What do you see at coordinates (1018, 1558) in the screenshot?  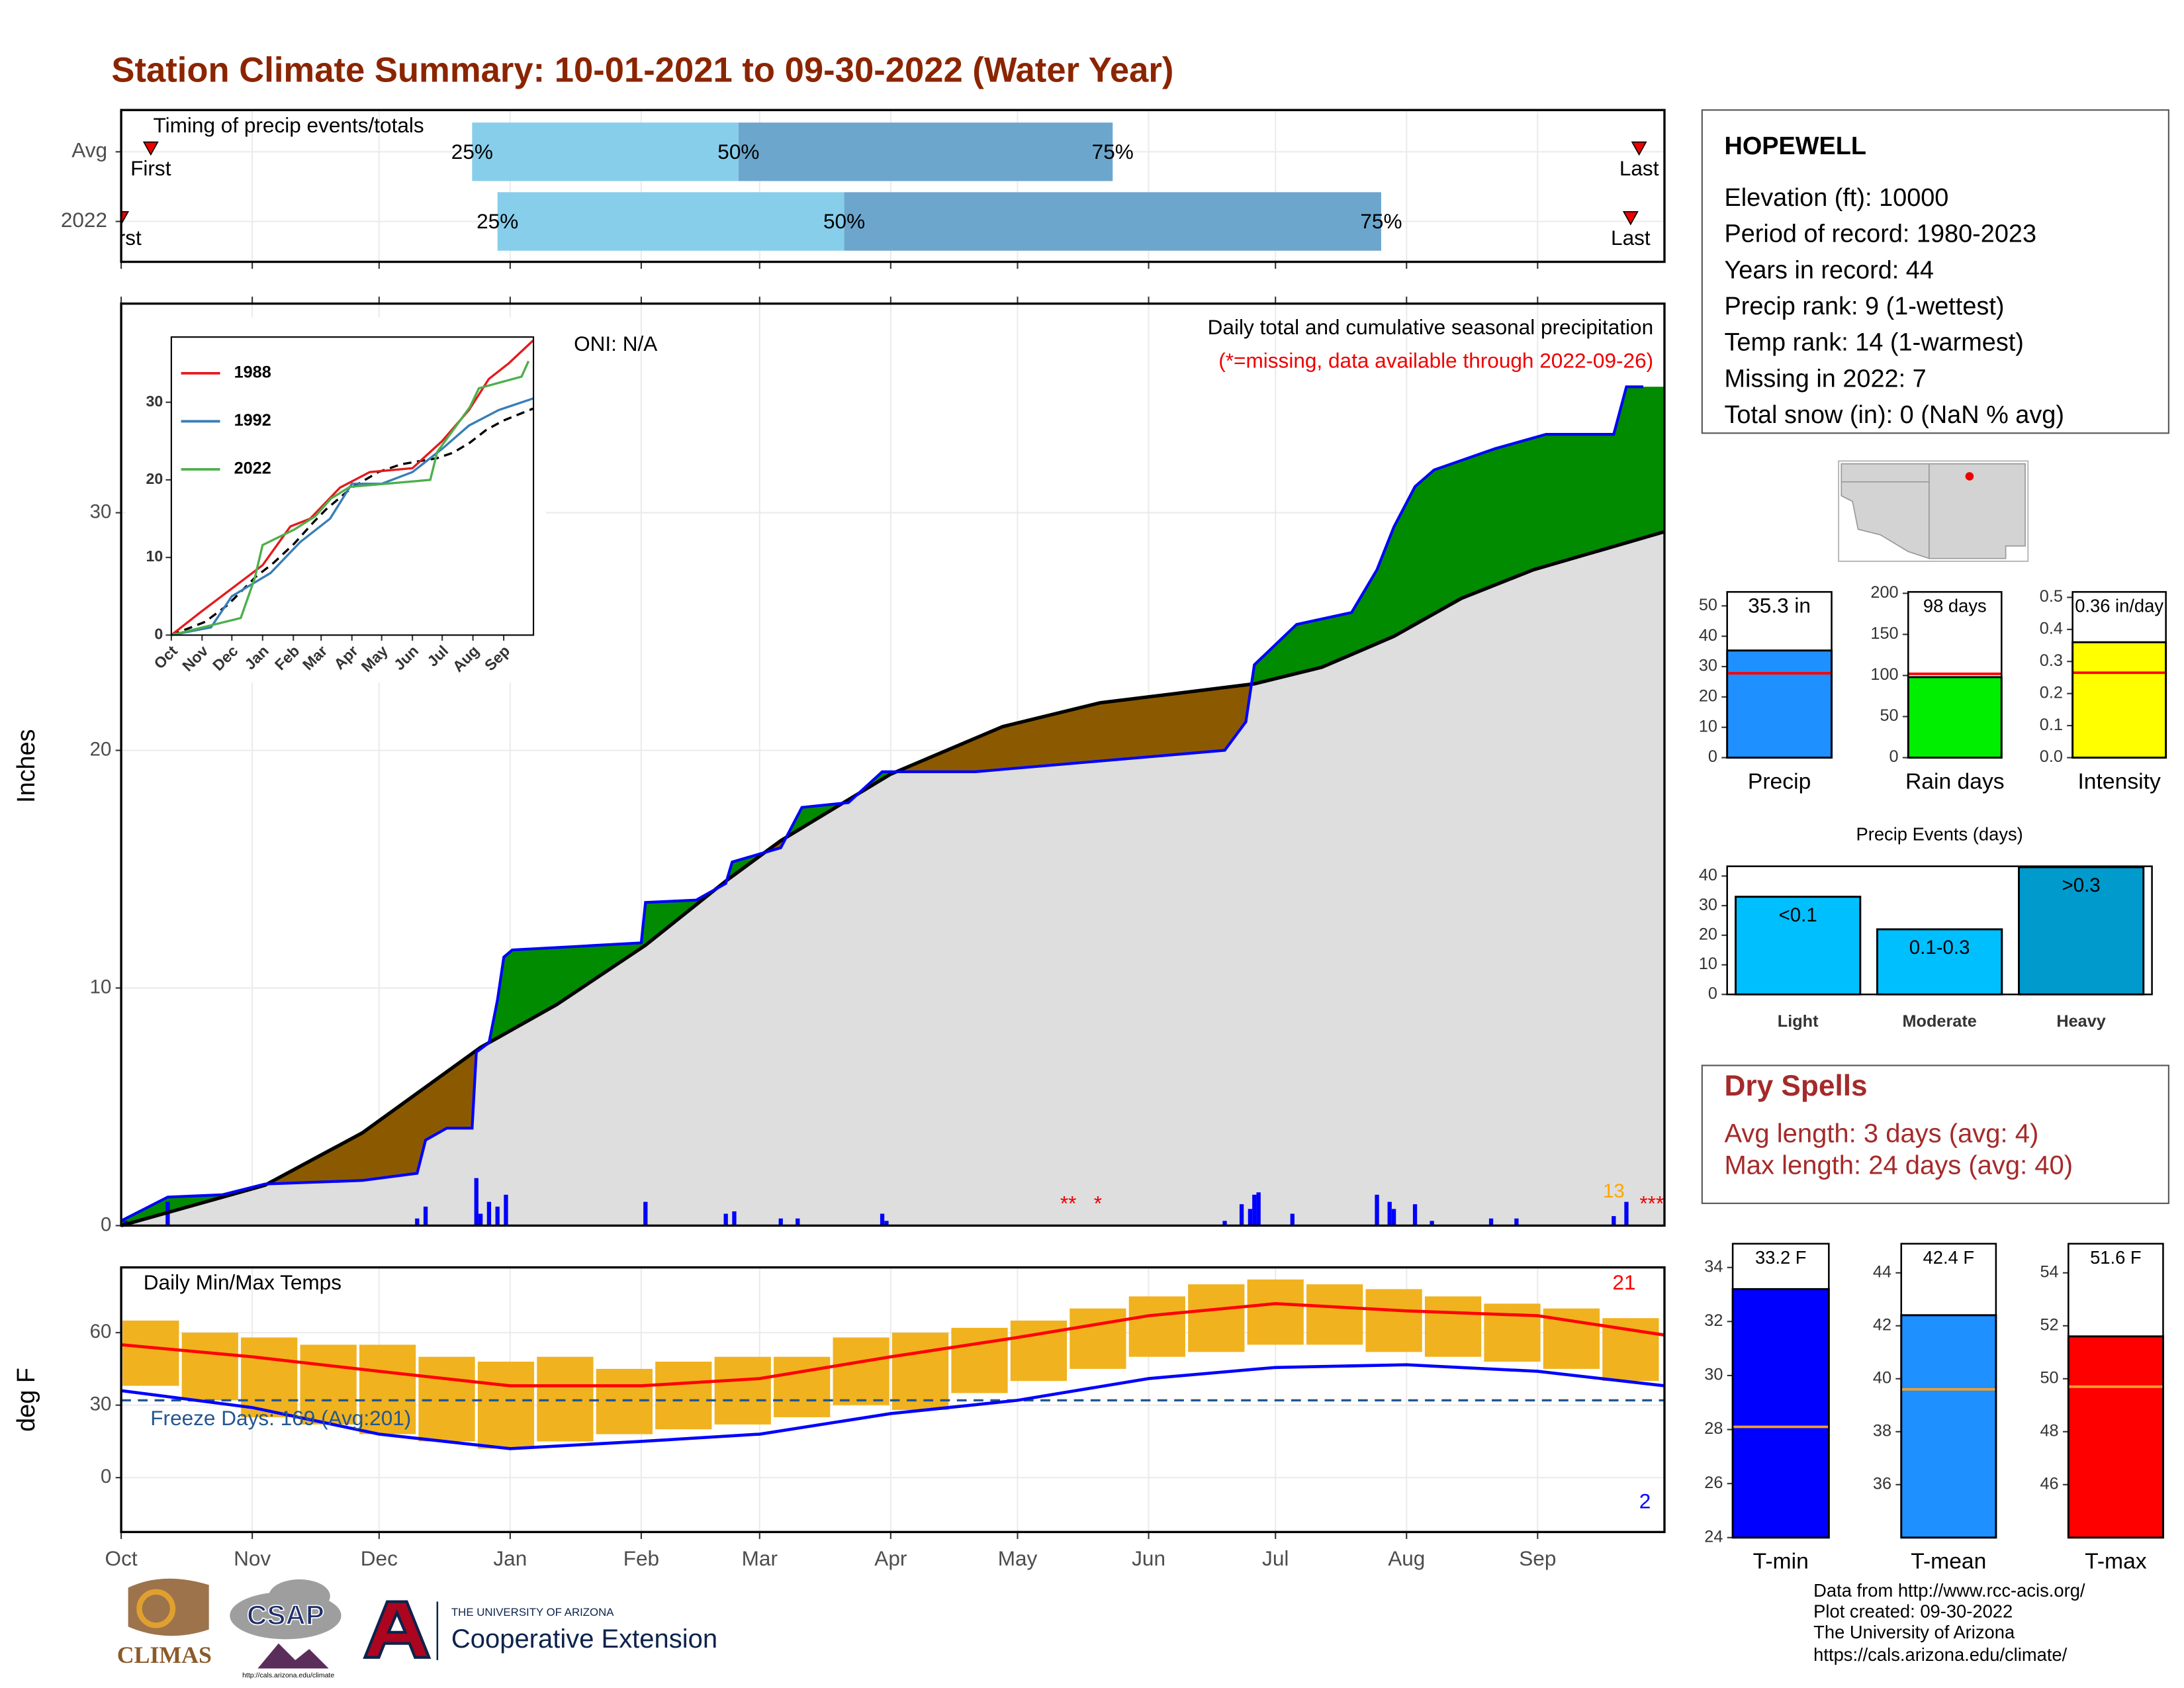 I see `x-tick-label: May` at bounding box center [1018, 1558].